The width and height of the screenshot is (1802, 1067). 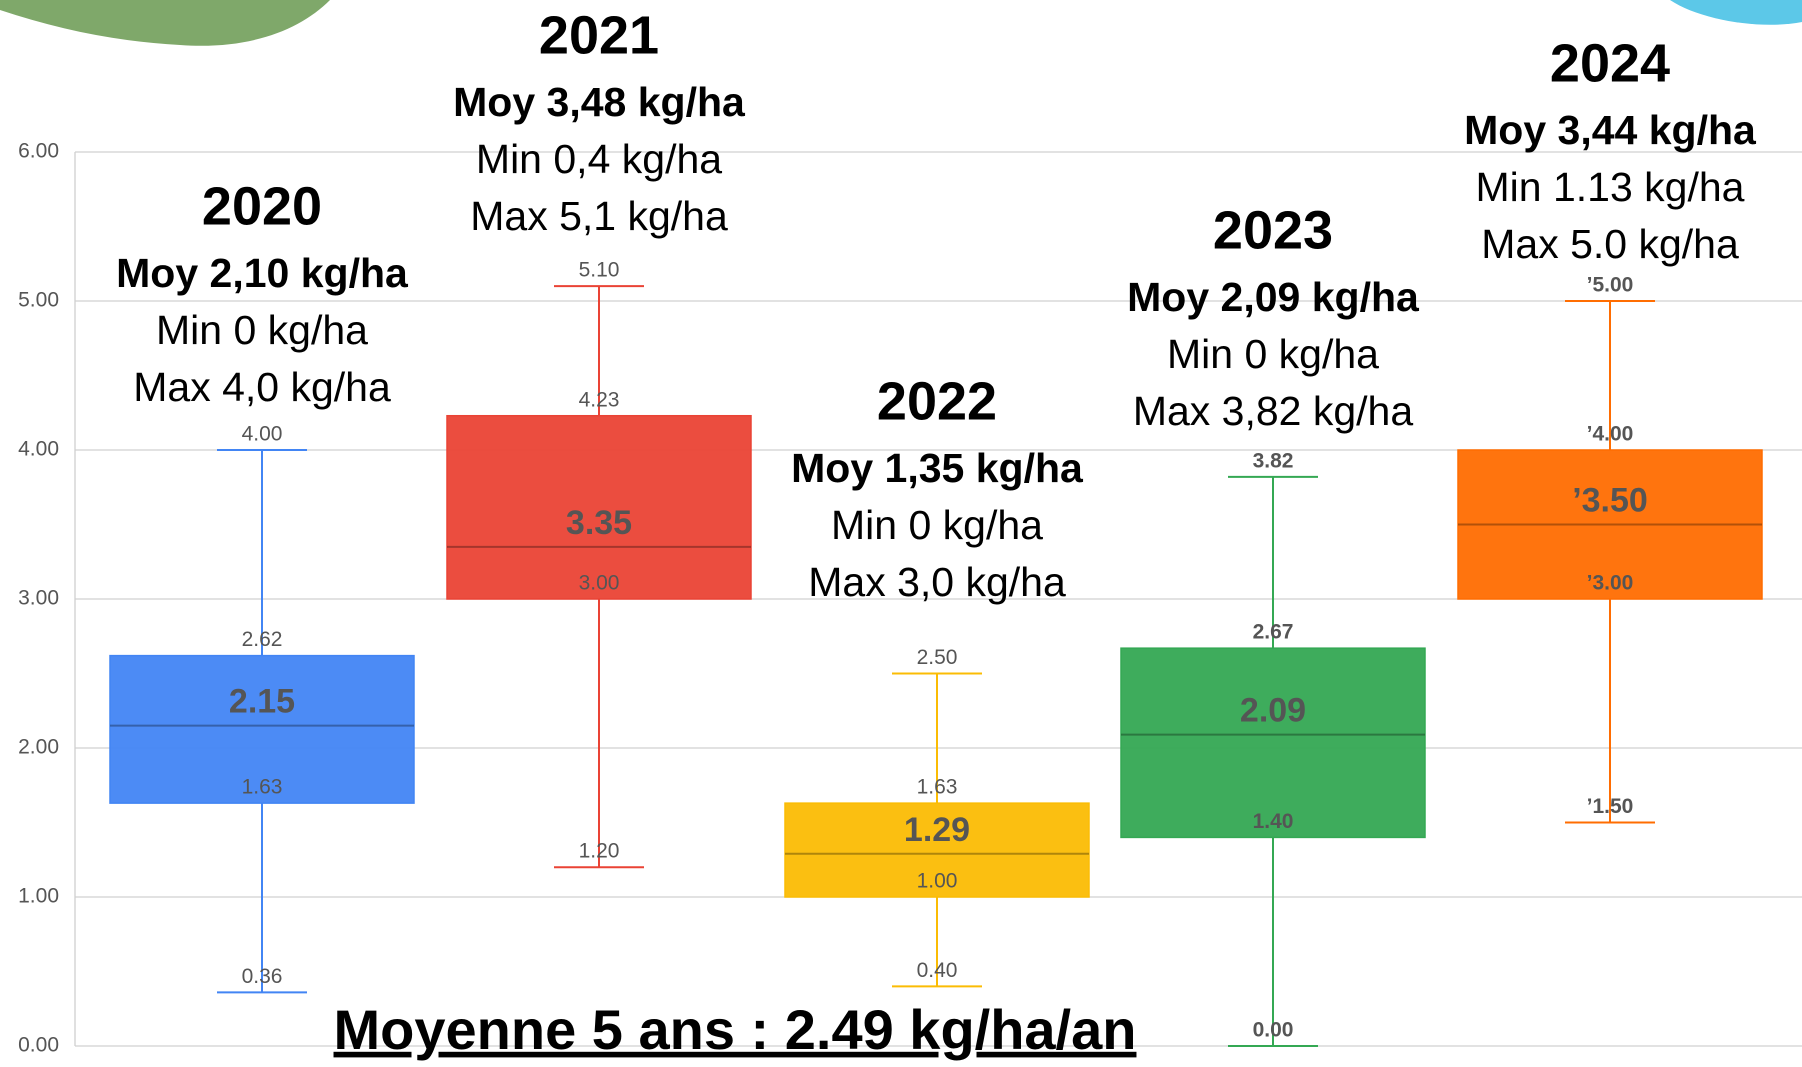 What do you see at coordinates (1273, 411) in the screenshot?
I see `annotation: Max 3,82 kg/ha` at bounding box center [1273, 411].